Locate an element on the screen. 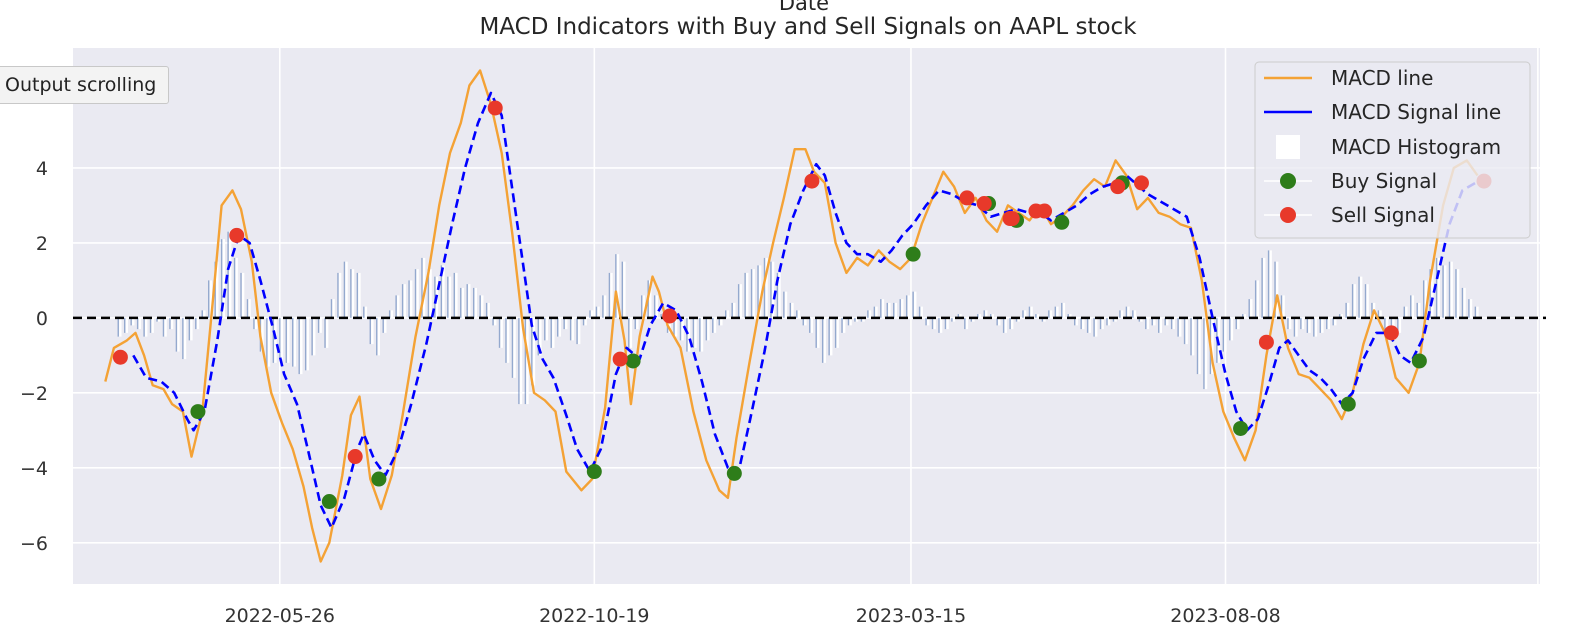 Image resolution: width=1586 pixels, height=644 pixels. legend-label: Buy Signal is located at coordinates (1384, 181).